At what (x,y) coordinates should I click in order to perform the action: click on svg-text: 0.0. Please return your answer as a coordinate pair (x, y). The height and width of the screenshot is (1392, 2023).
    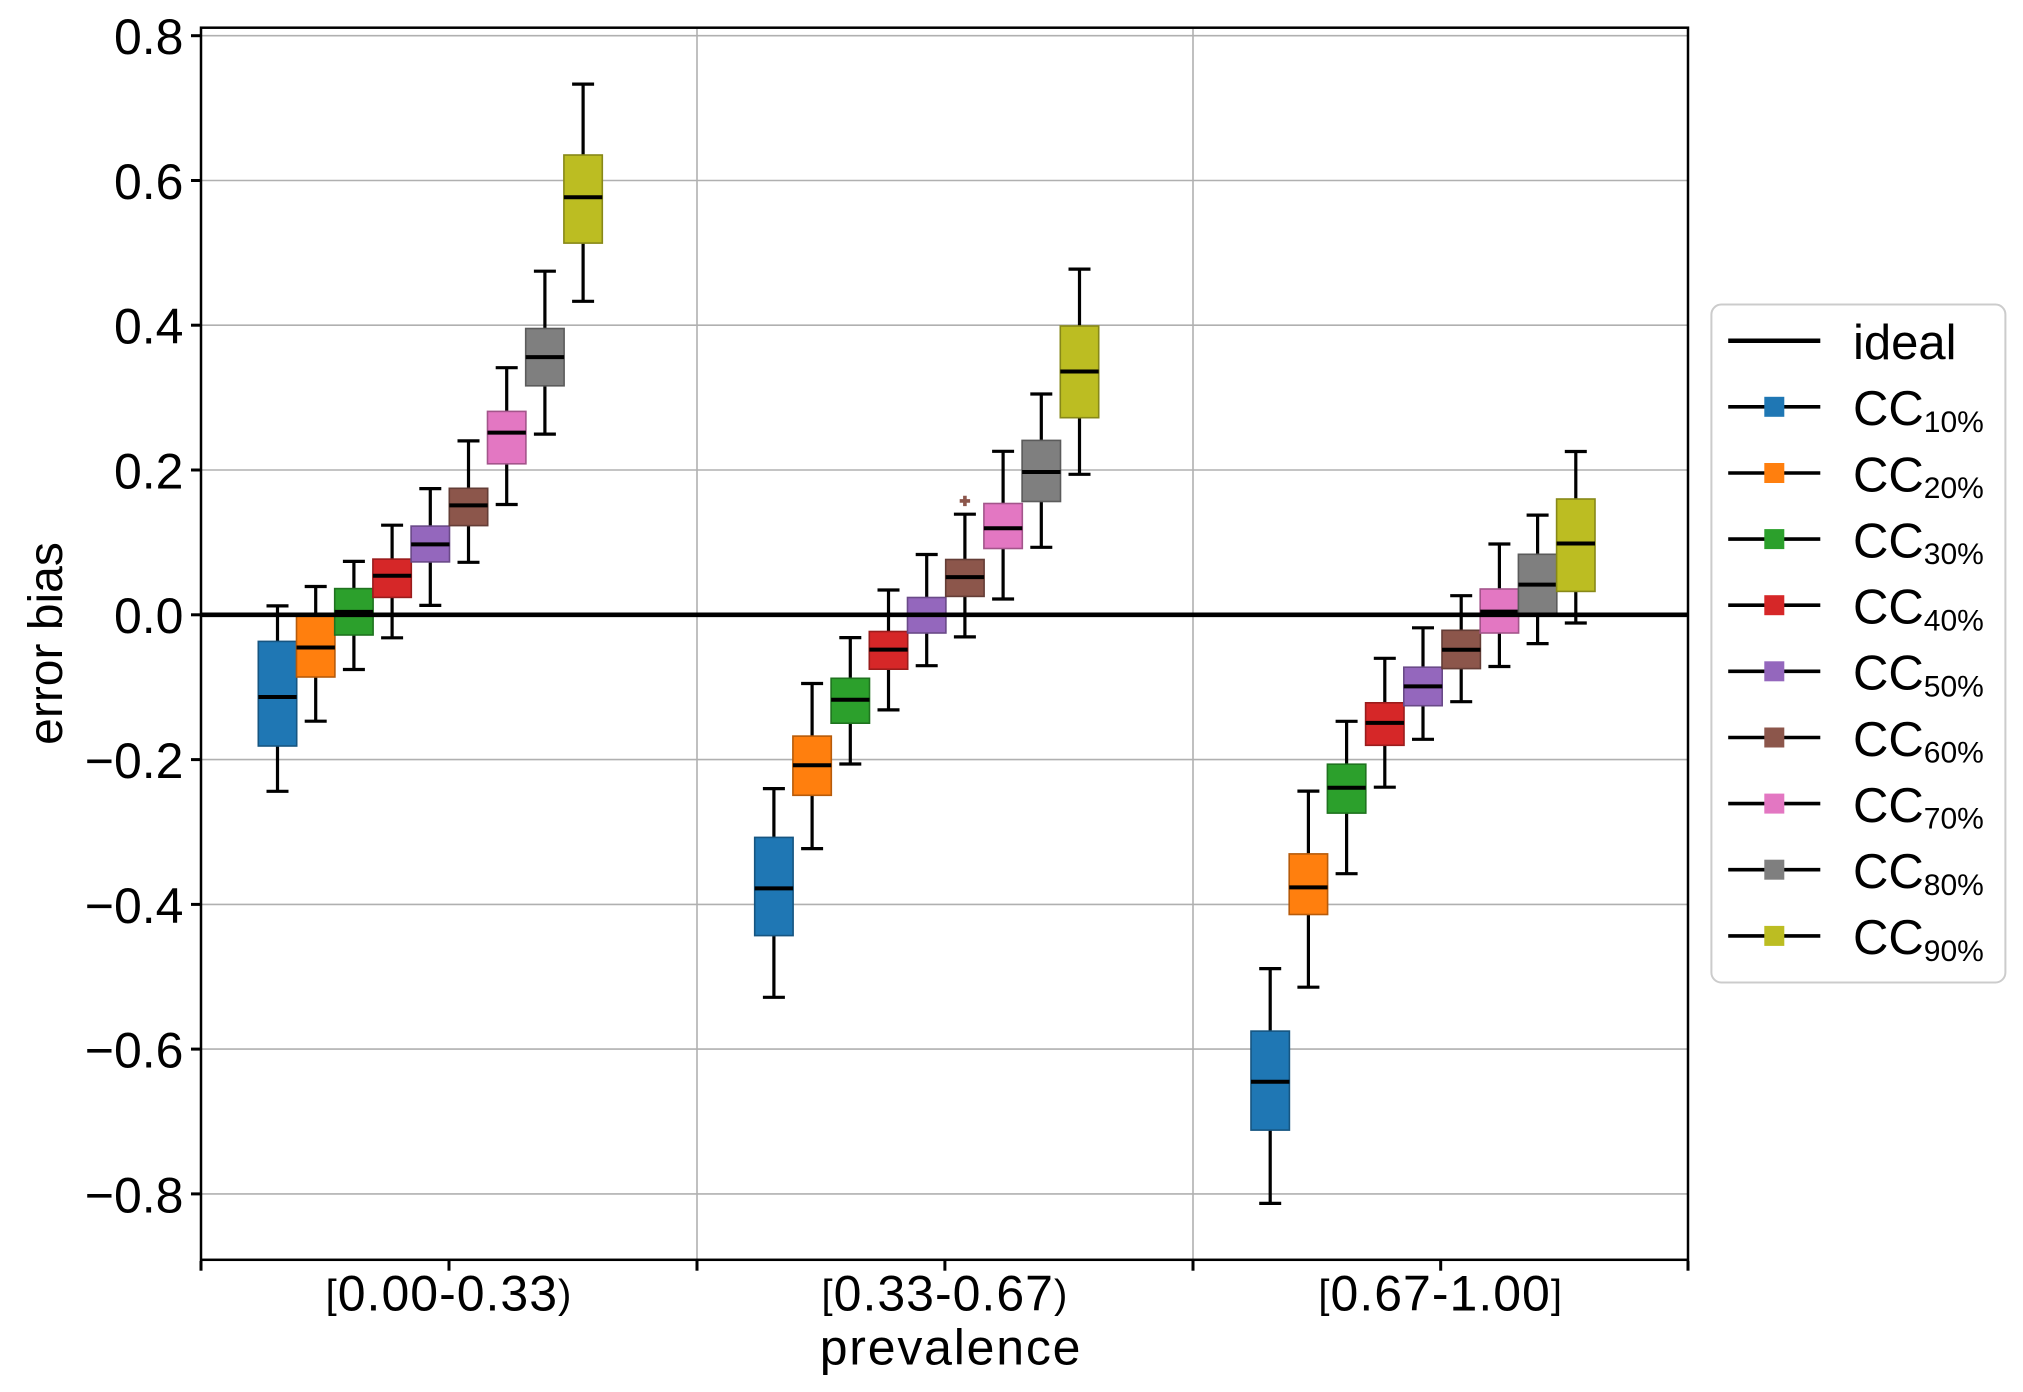
    Looking at the image, I should click on (149, 616).